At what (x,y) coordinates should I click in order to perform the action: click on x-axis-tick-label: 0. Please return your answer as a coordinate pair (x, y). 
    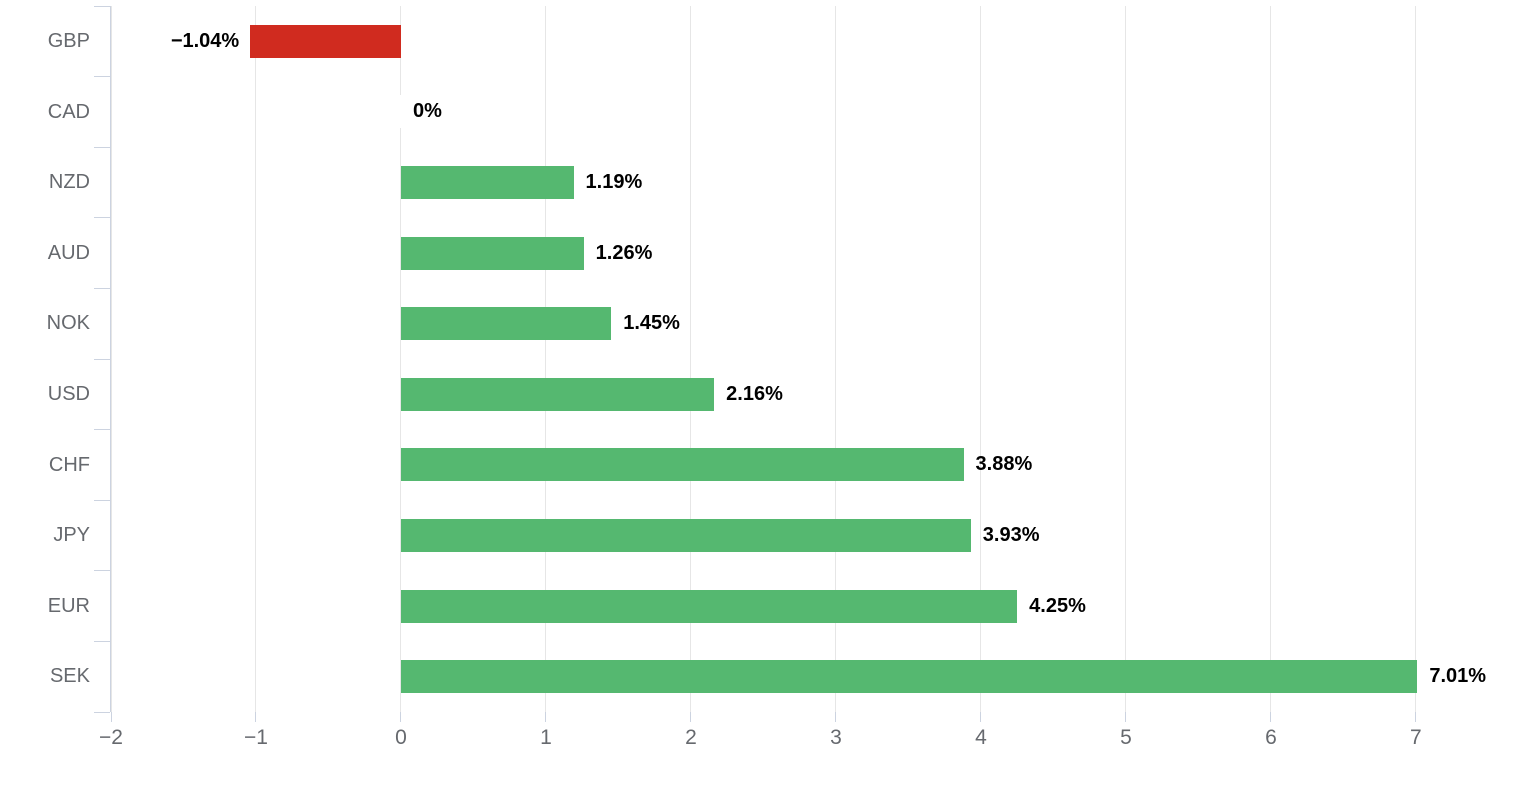
    Looking at the image, I should click on (401, 737).